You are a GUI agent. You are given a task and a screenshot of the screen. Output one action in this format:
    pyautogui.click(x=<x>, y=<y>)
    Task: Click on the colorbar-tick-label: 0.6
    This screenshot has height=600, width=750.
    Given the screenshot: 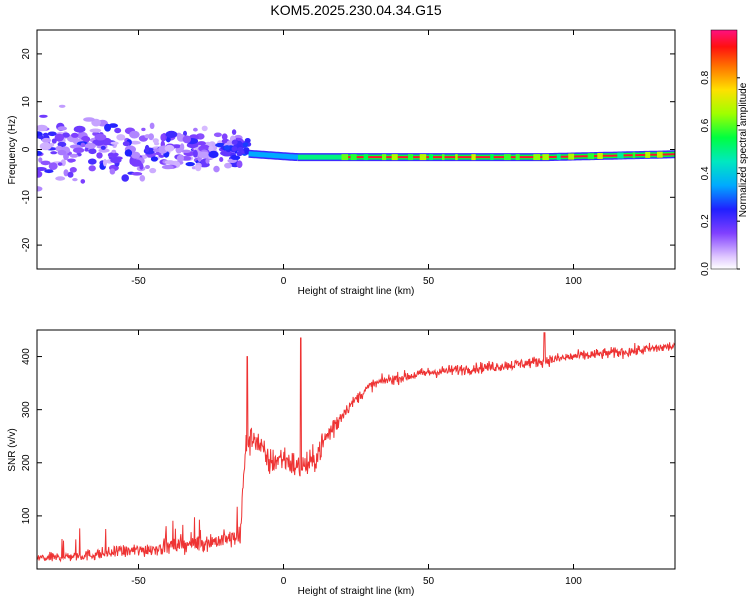 What is the action you would take?
    pyautogui.click(x=705, y=125)
    